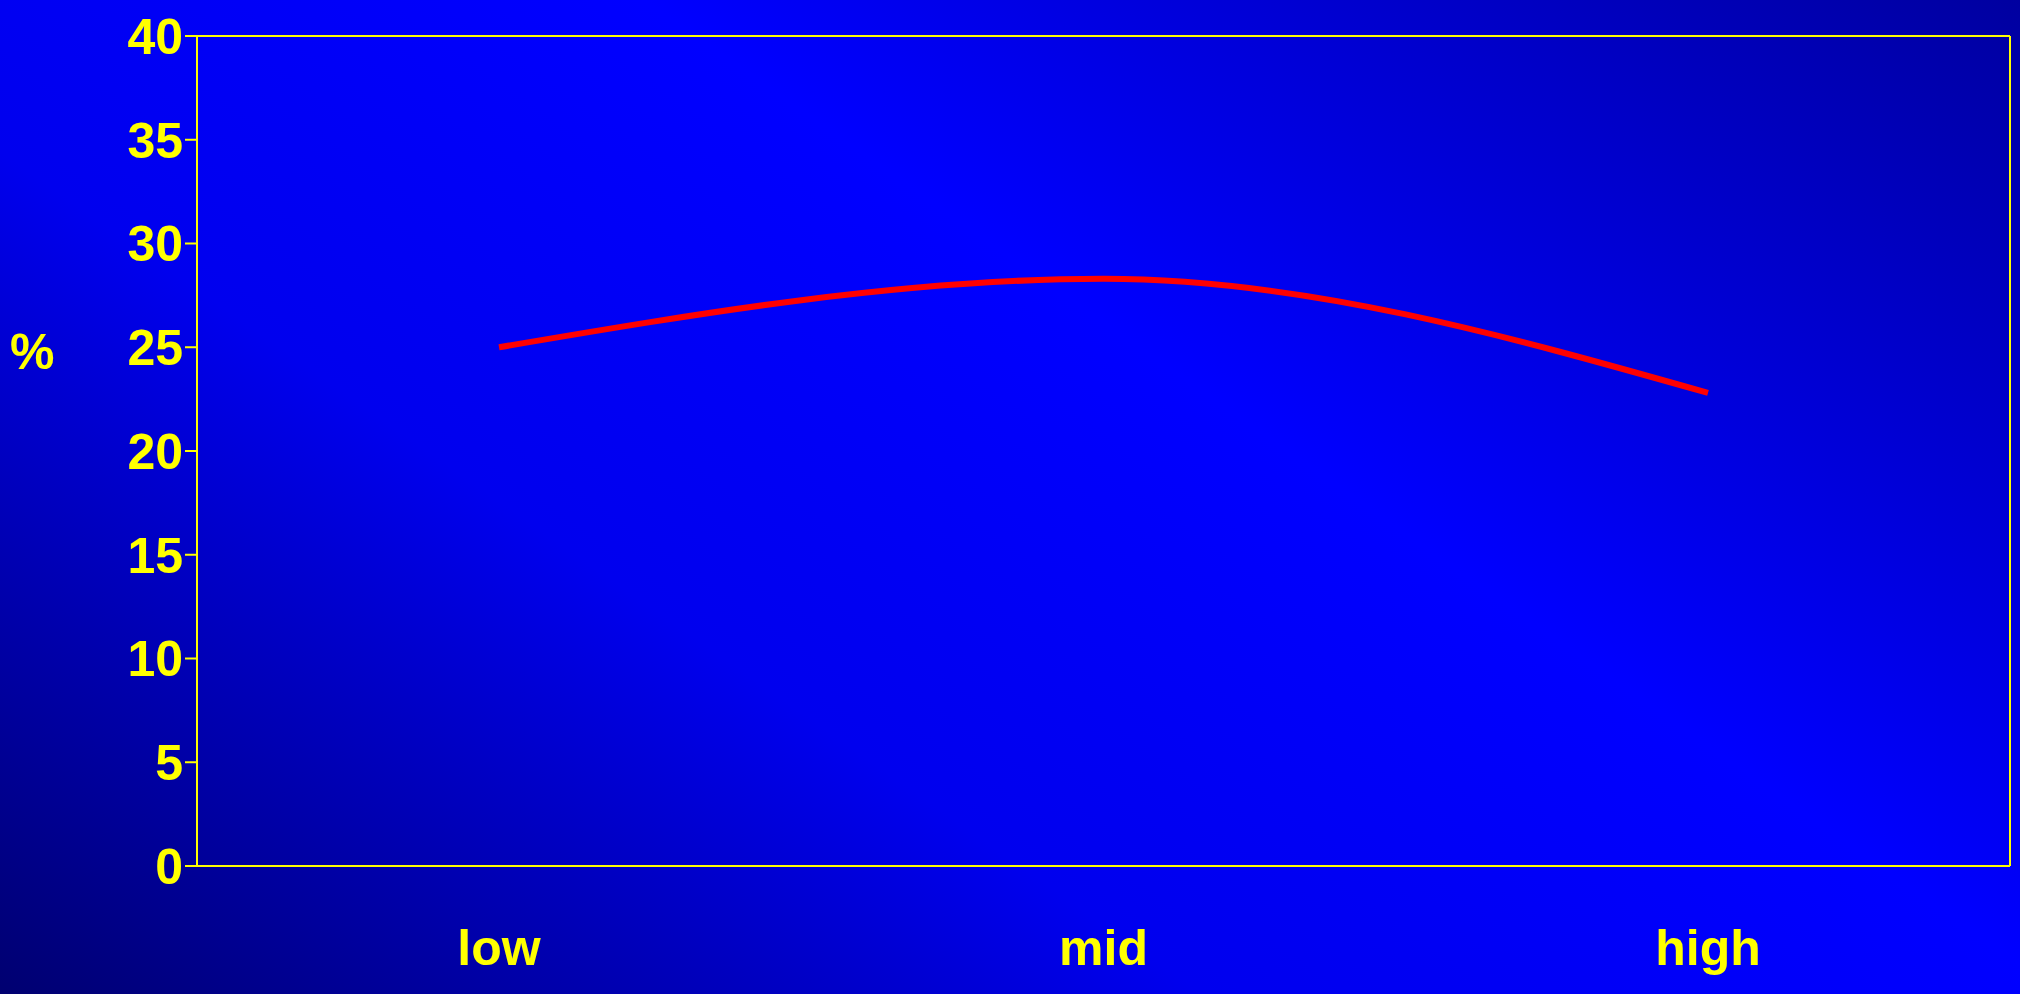 The width and height of the screenshot is (2020, 994). I want to click on x-tick-label: low, so click(499, 947).